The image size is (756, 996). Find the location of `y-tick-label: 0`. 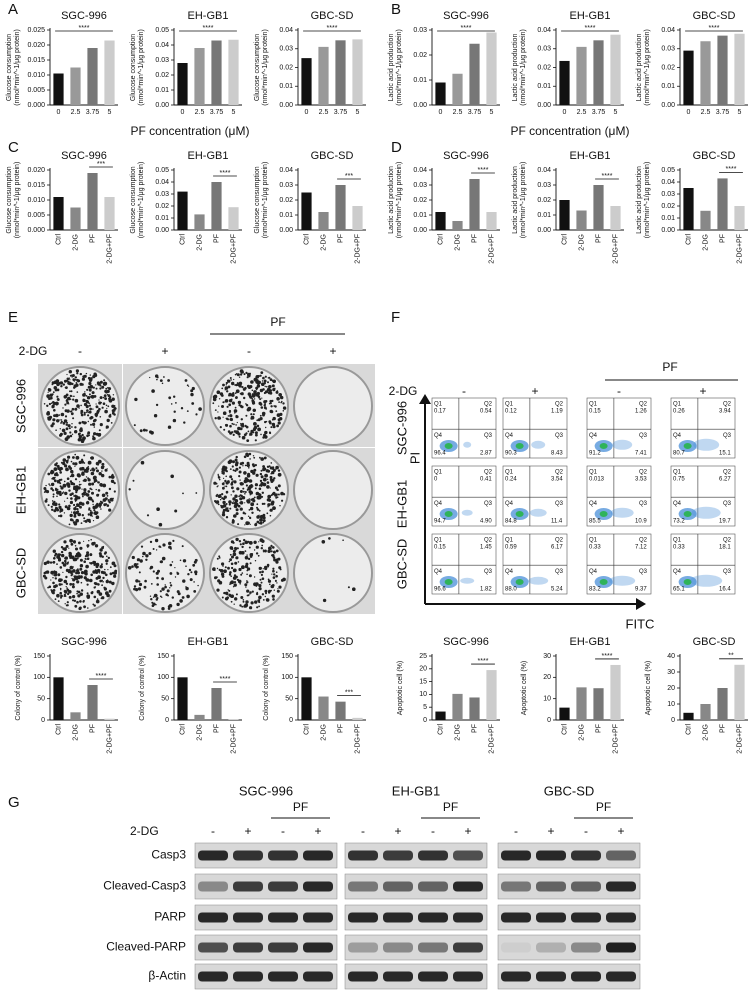

y-tick-label: 0 is located at coordinates (167, 720).